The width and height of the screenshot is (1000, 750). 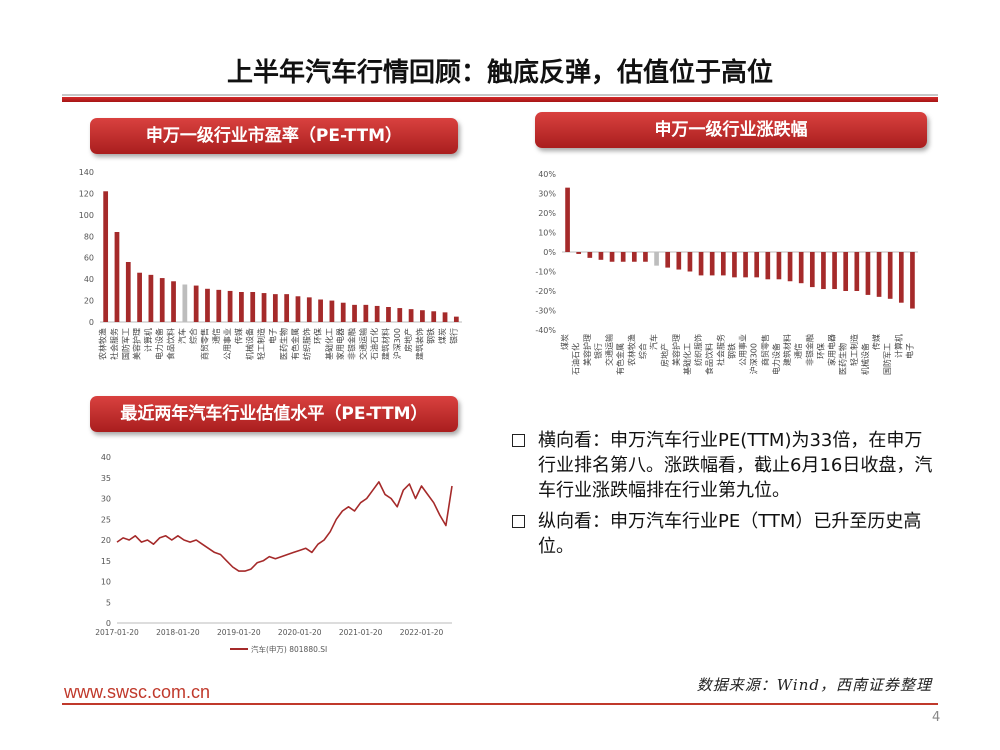 What do you see at coordinates (547, 233) in the screenshot?
I see `y-tick-label: 10%` at bounding box center [547, 233].